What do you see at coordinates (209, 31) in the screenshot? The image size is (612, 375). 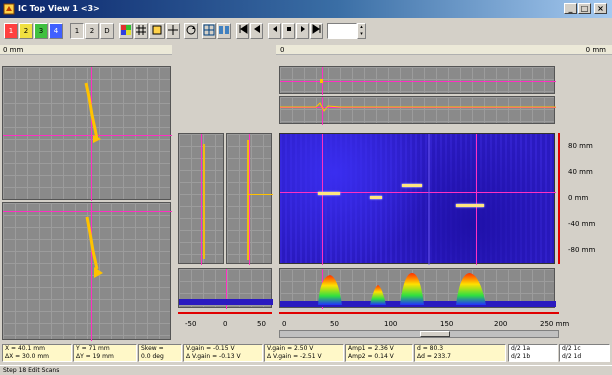 I see `layout-button` at bounding box center [209, 31].